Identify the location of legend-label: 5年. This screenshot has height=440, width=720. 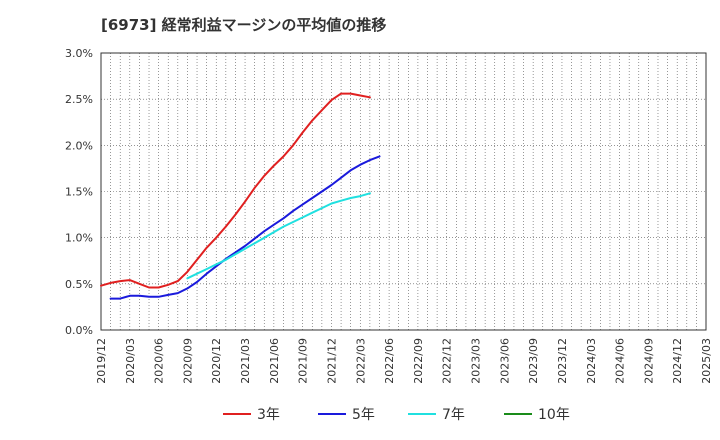
(363, 415).